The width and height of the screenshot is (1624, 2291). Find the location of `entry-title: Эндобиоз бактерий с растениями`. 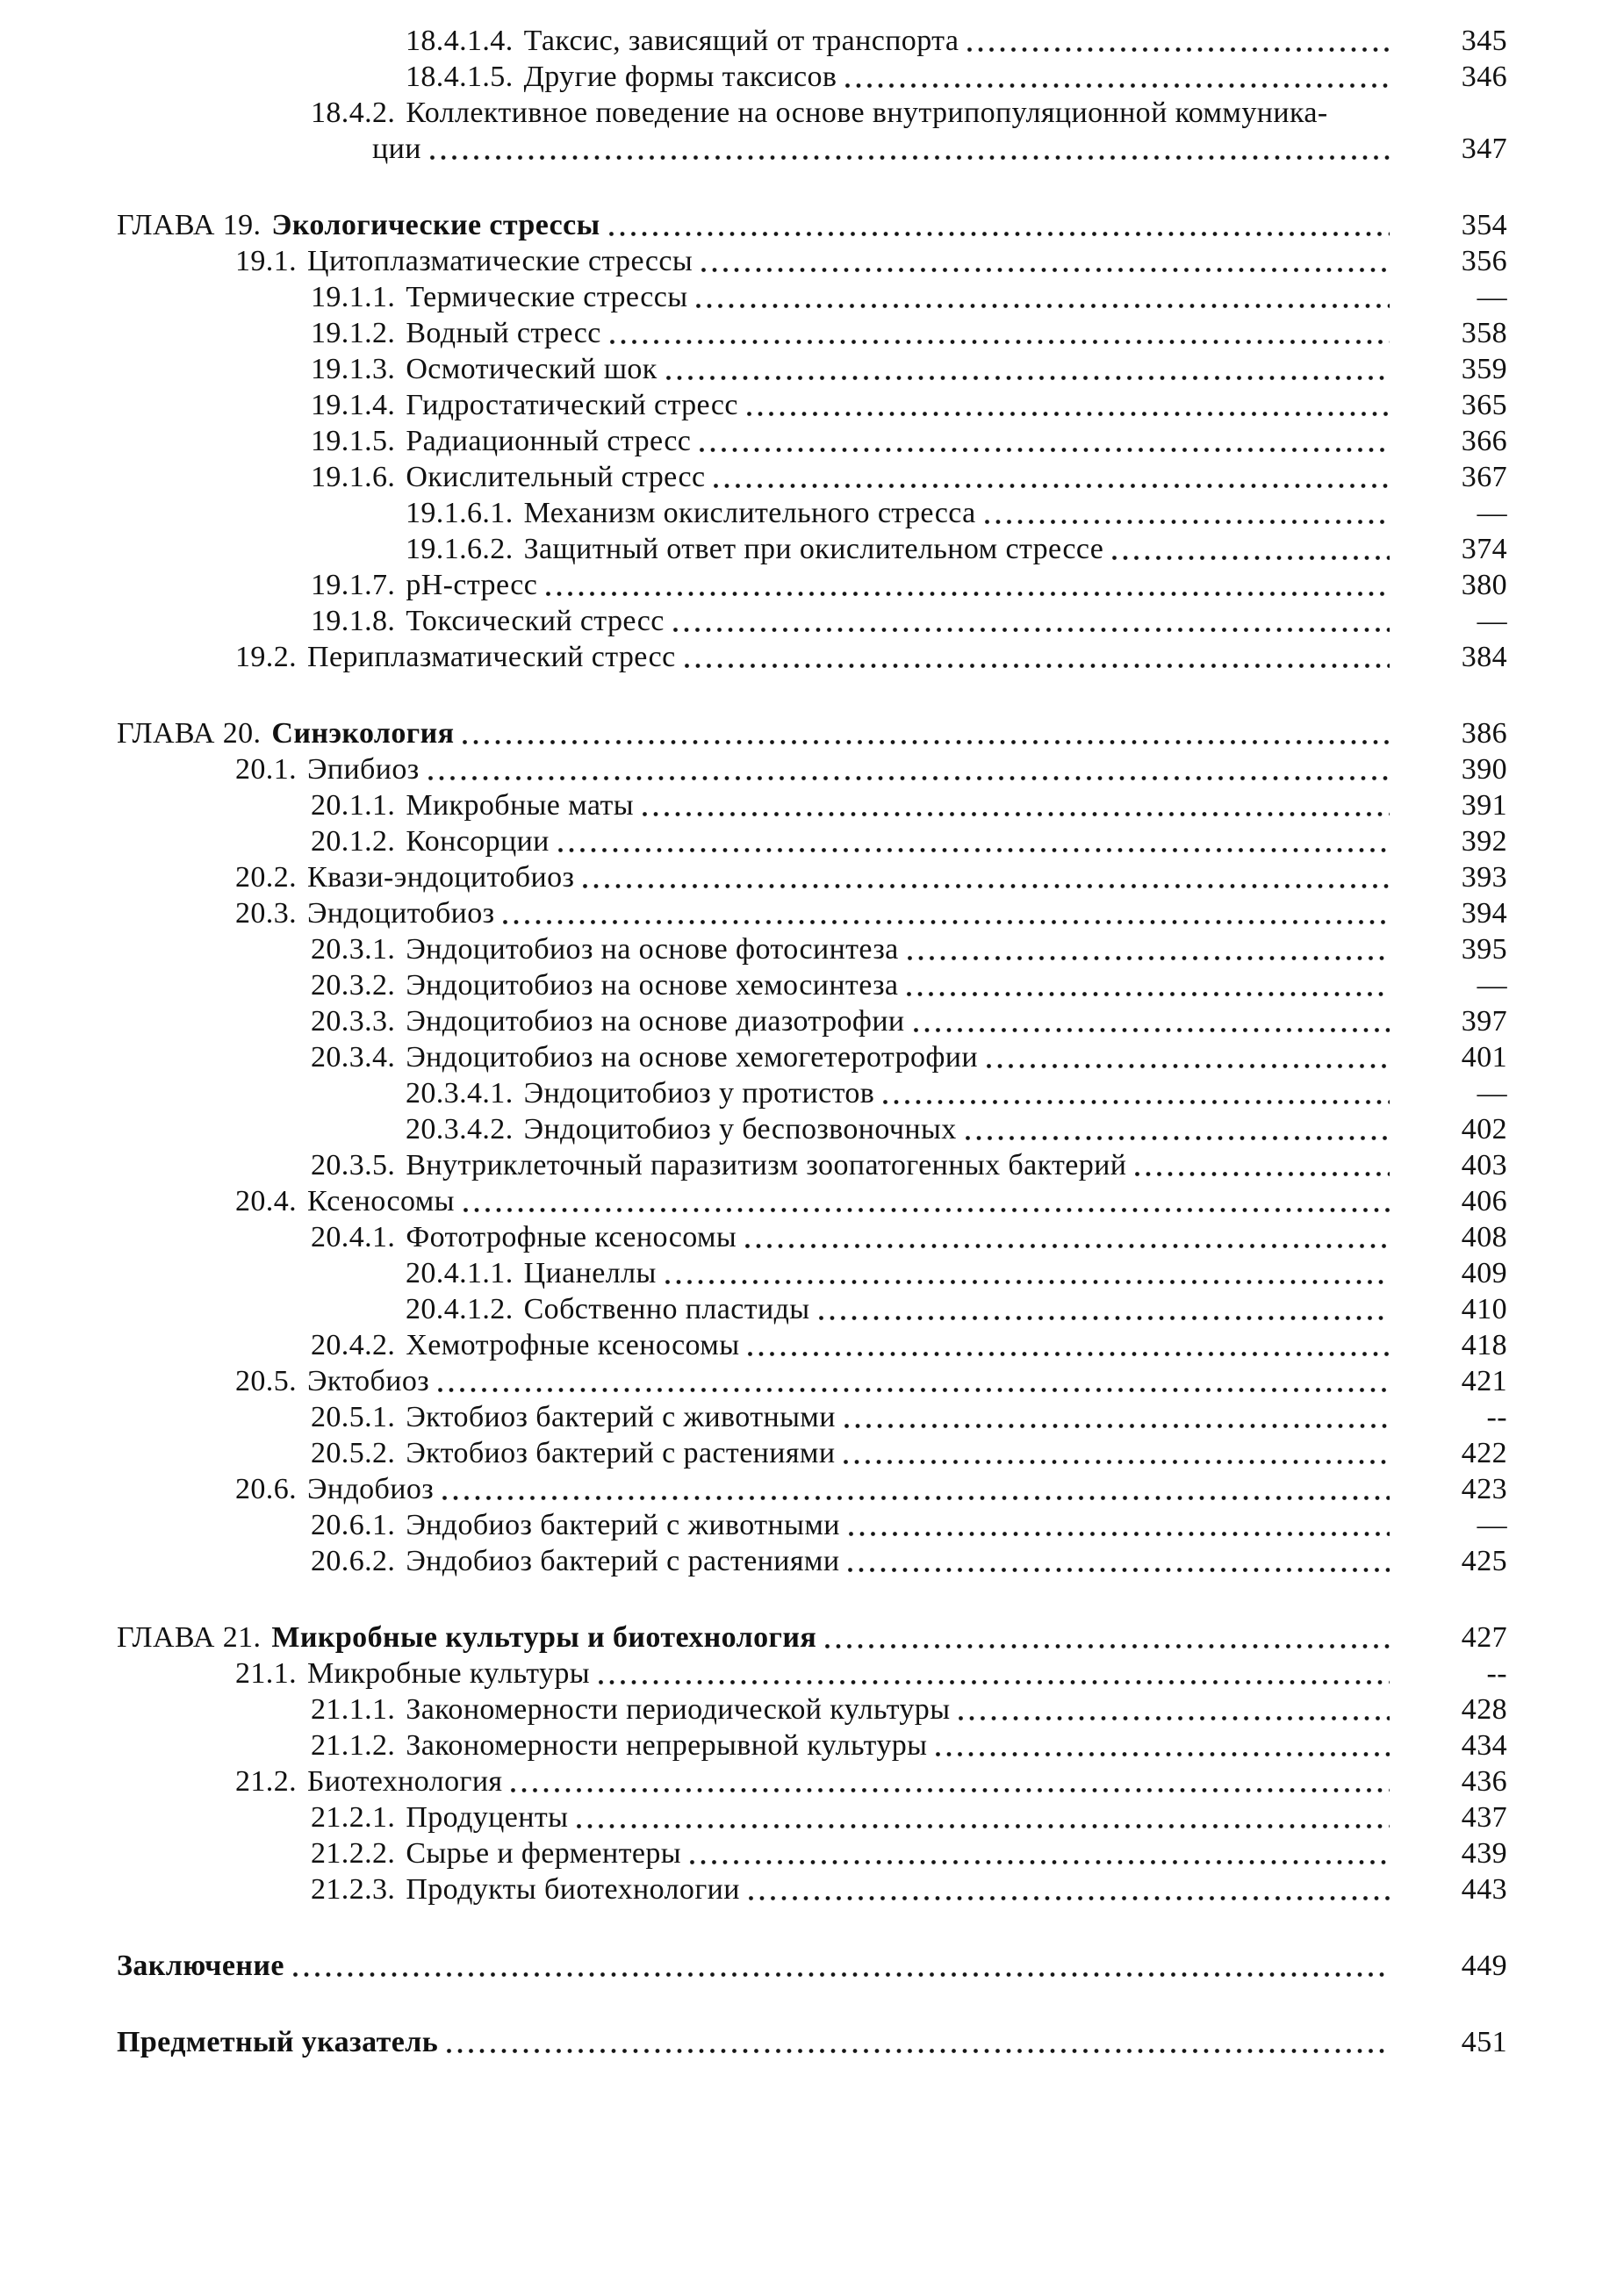

entry-title: Эндобиоз бактерий с растениями is located at coordinates (623, 1561).